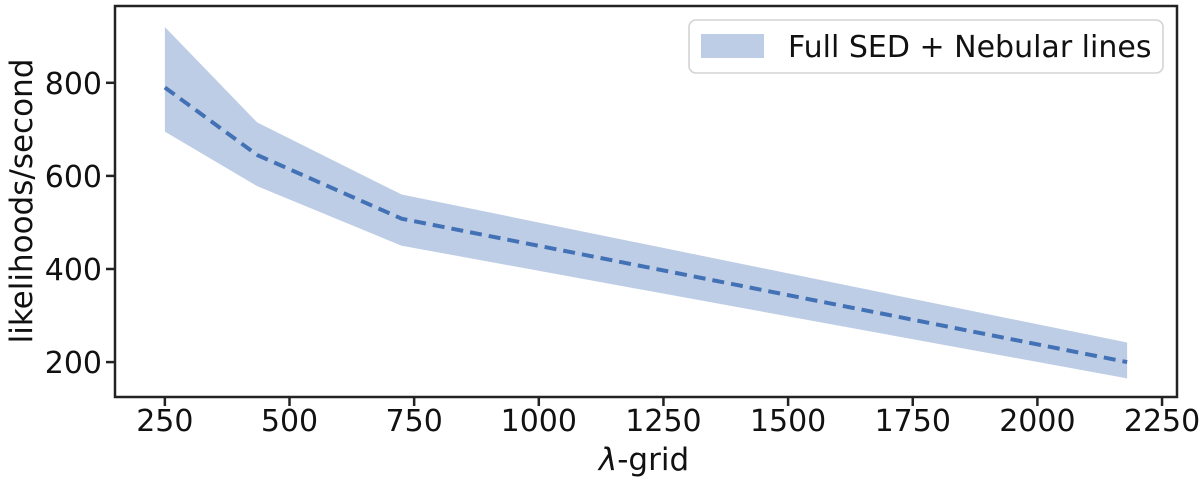 This screenshot has width=1200, height=480. What do you see at coordinates (607, 460) in the screenshot?
I see `x-axis-label-lambda: λ` at bounding box center [607, 460].